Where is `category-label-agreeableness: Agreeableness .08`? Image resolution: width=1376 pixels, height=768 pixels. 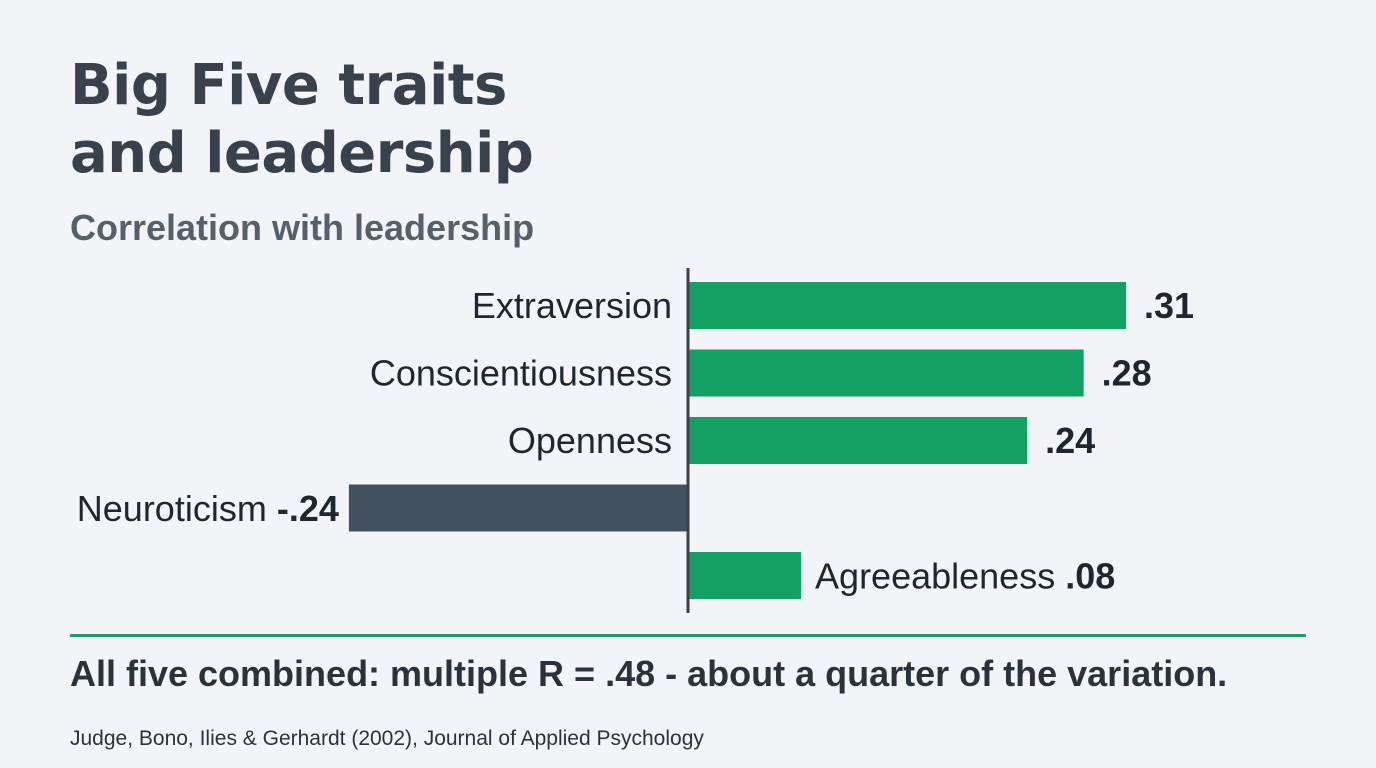
category-label-agreeableness: Agreeableness .08 is located at coordinates (965, 575).